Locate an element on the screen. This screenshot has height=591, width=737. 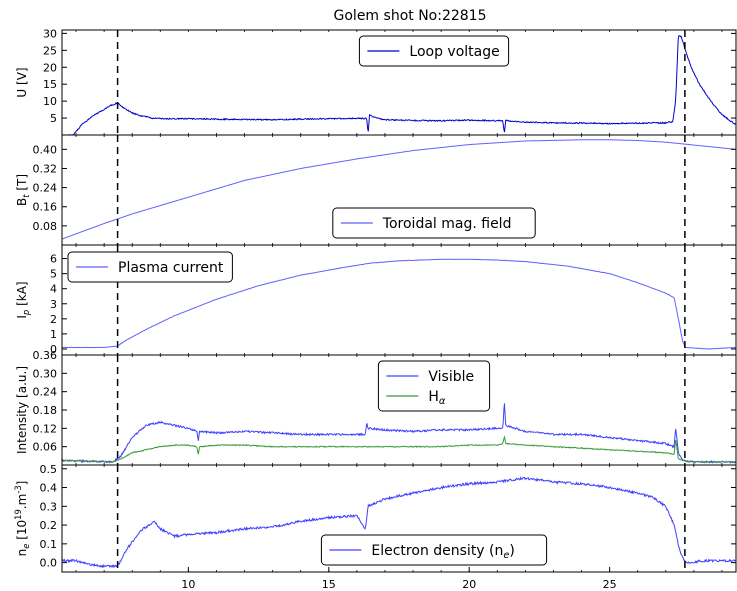
y-tick-label: 0.16 is located at coordinates (45, 207).